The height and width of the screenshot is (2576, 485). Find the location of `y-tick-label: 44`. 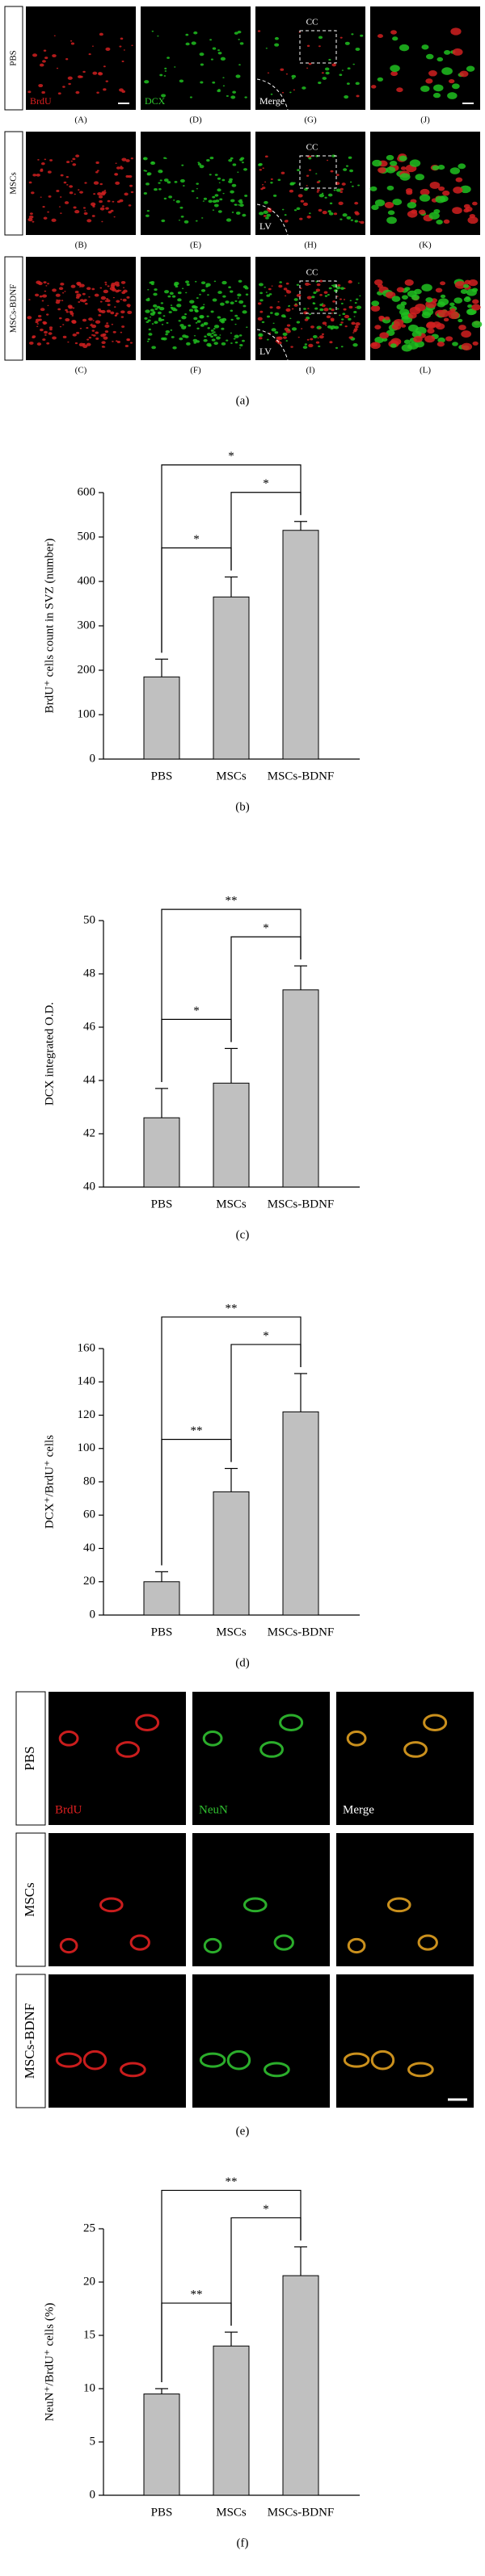

y-tick-label: 44 is located at coordinates (89, 1079).